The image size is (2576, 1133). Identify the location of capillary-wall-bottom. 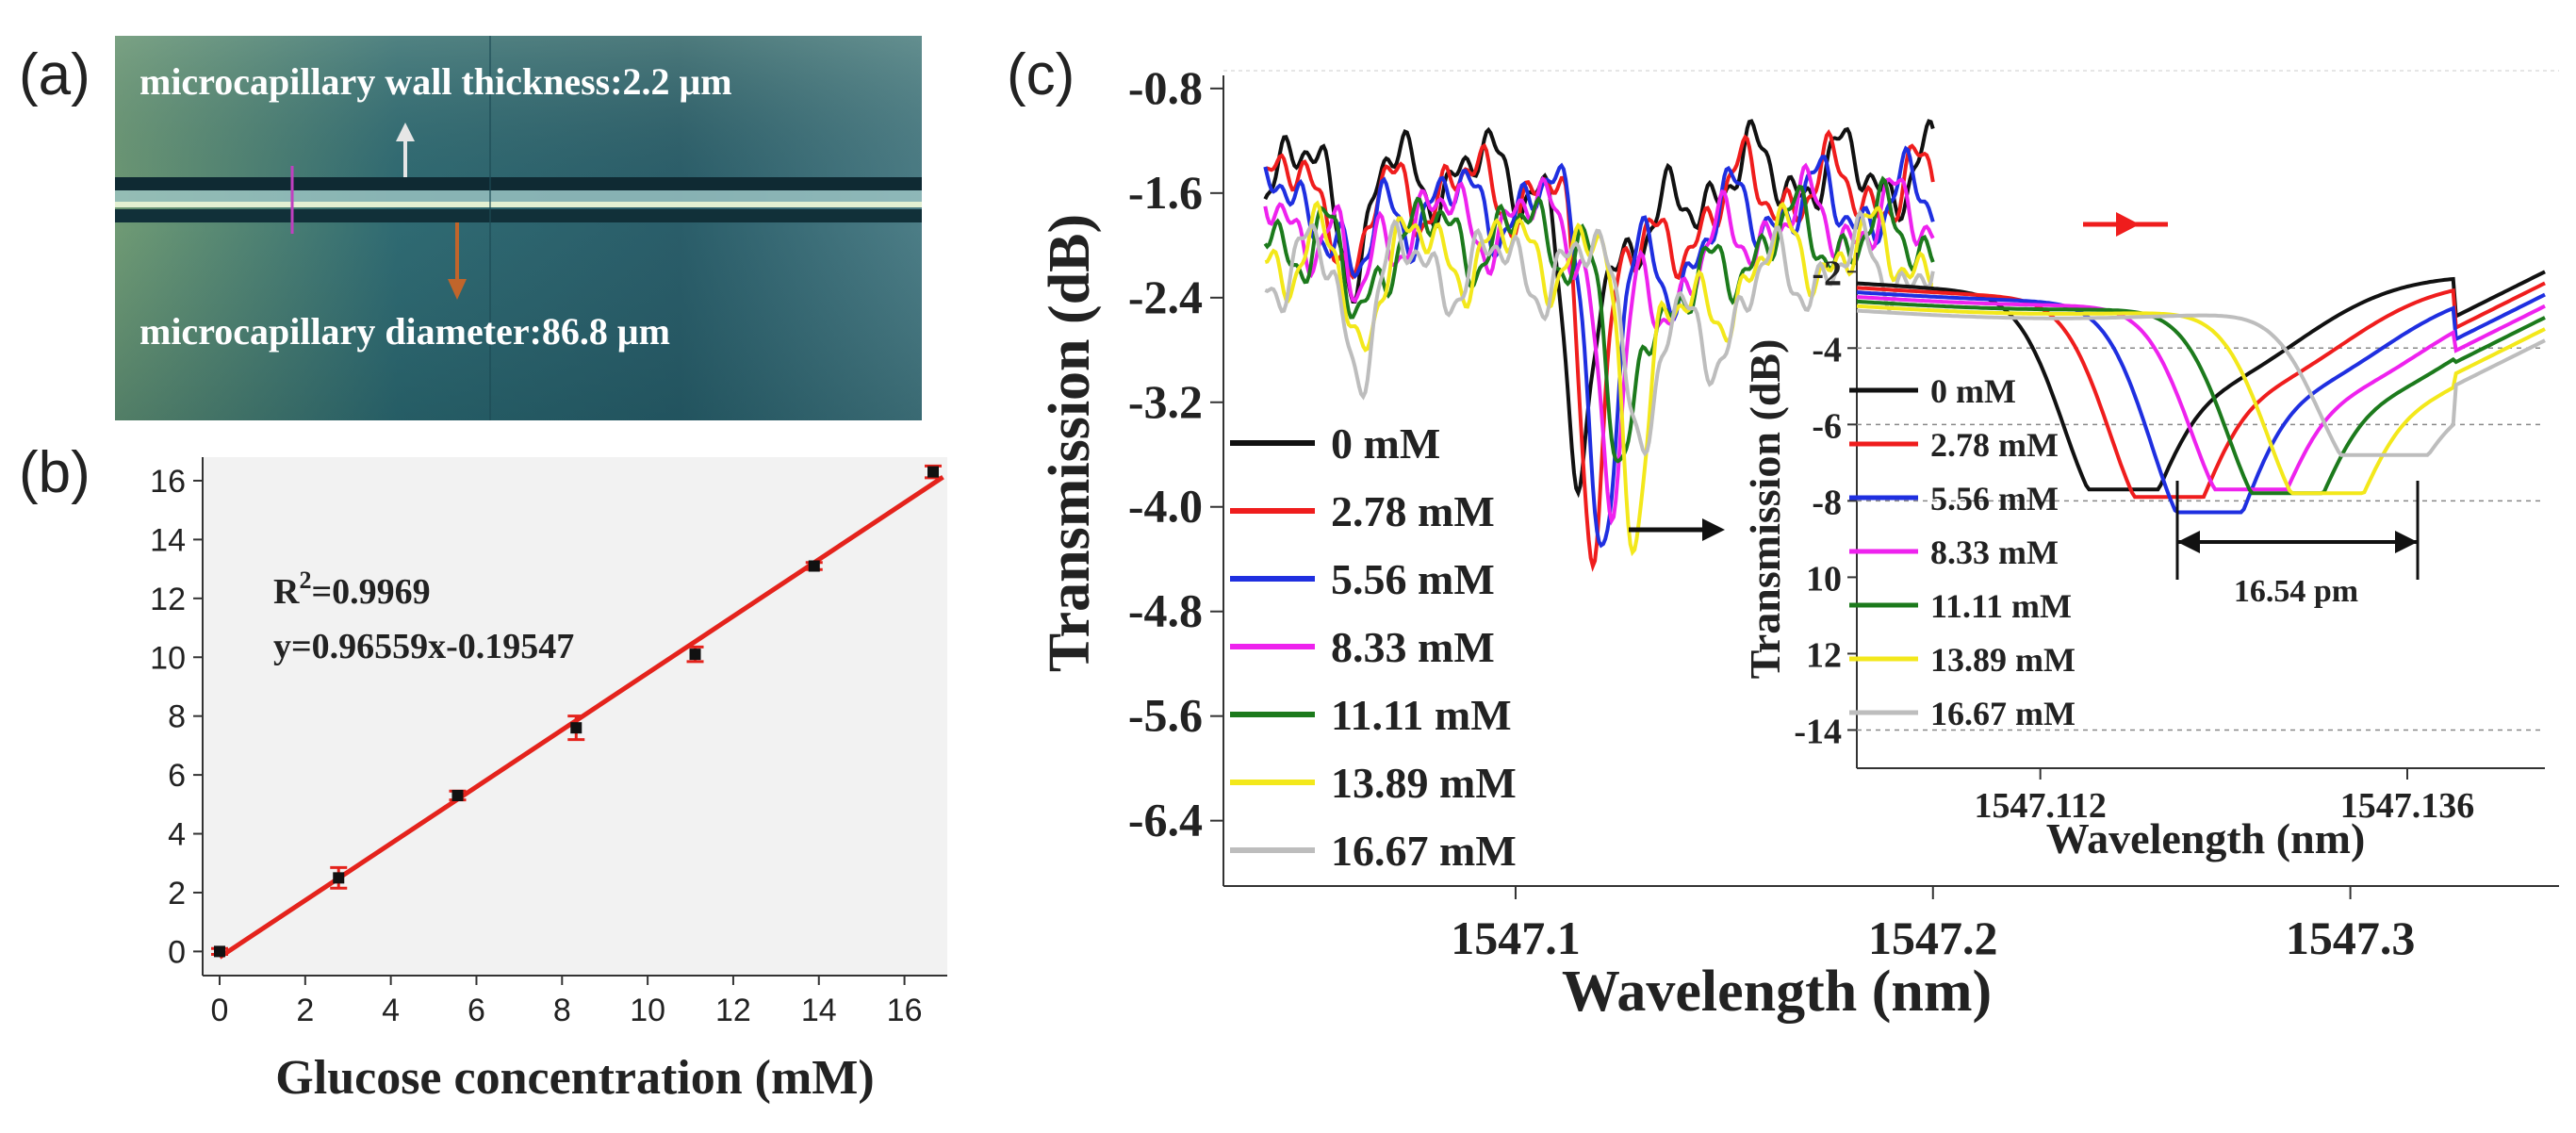
(518, 216).